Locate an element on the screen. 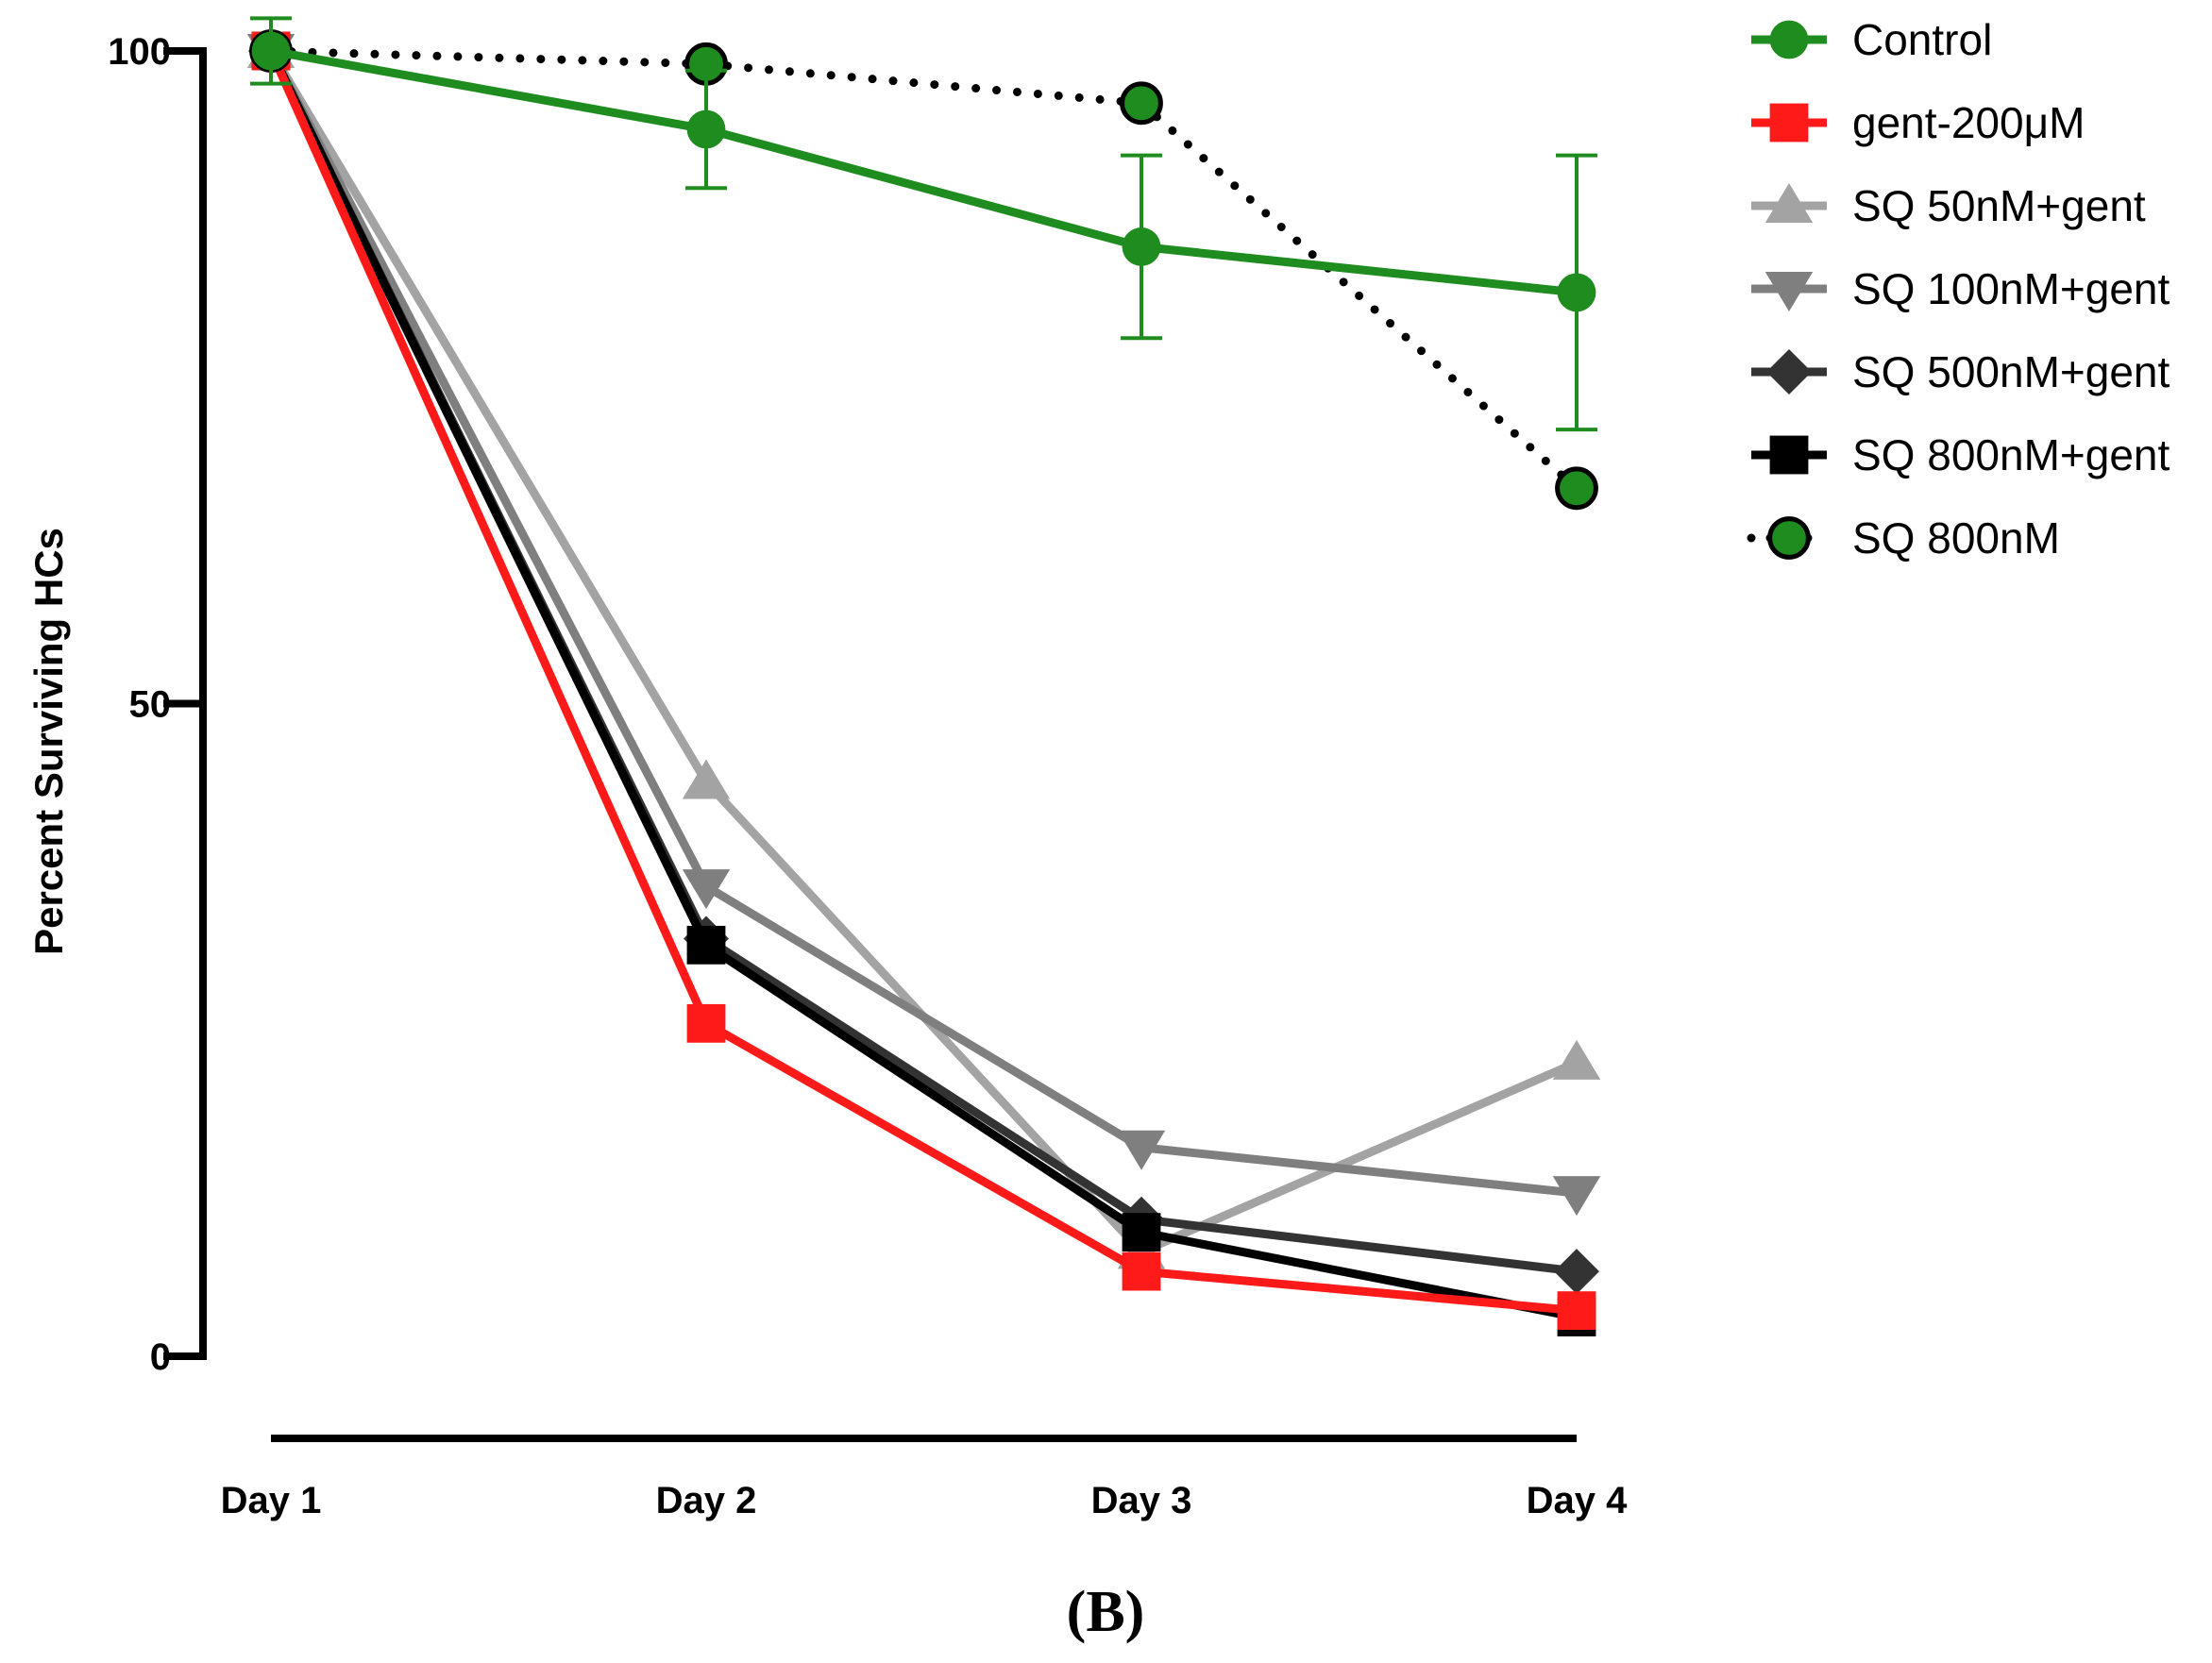 This screenshot has width=2212, height=1663. x-ticks: Day 1 Day 2 Day 3 Day 4 is located at coordinates (924, 1500).